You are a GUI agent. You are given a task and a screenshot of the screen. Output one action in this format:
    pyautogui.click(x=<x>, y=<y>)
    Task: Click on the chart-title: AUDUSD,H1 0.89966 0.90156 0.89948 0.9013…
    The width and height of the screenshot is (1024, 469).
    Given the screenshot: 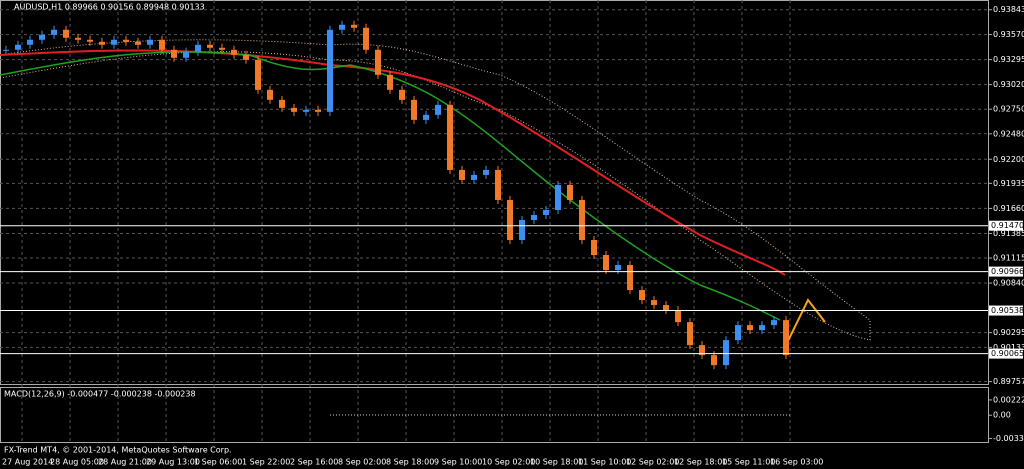 What is the action you would take?
    pyautogui.click(x=109, y=7)
    